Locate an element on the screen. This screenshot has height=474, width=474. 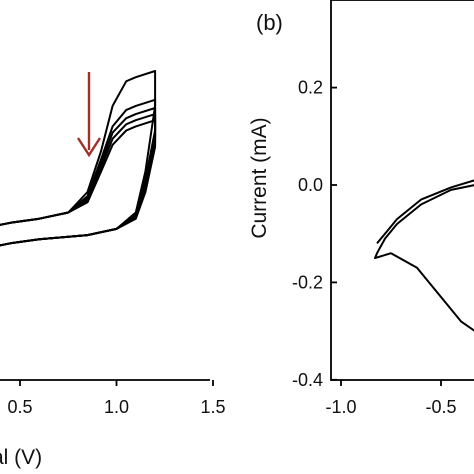
panel-a-x-tick-label: 0.5 is located at coordinates (19, 407).